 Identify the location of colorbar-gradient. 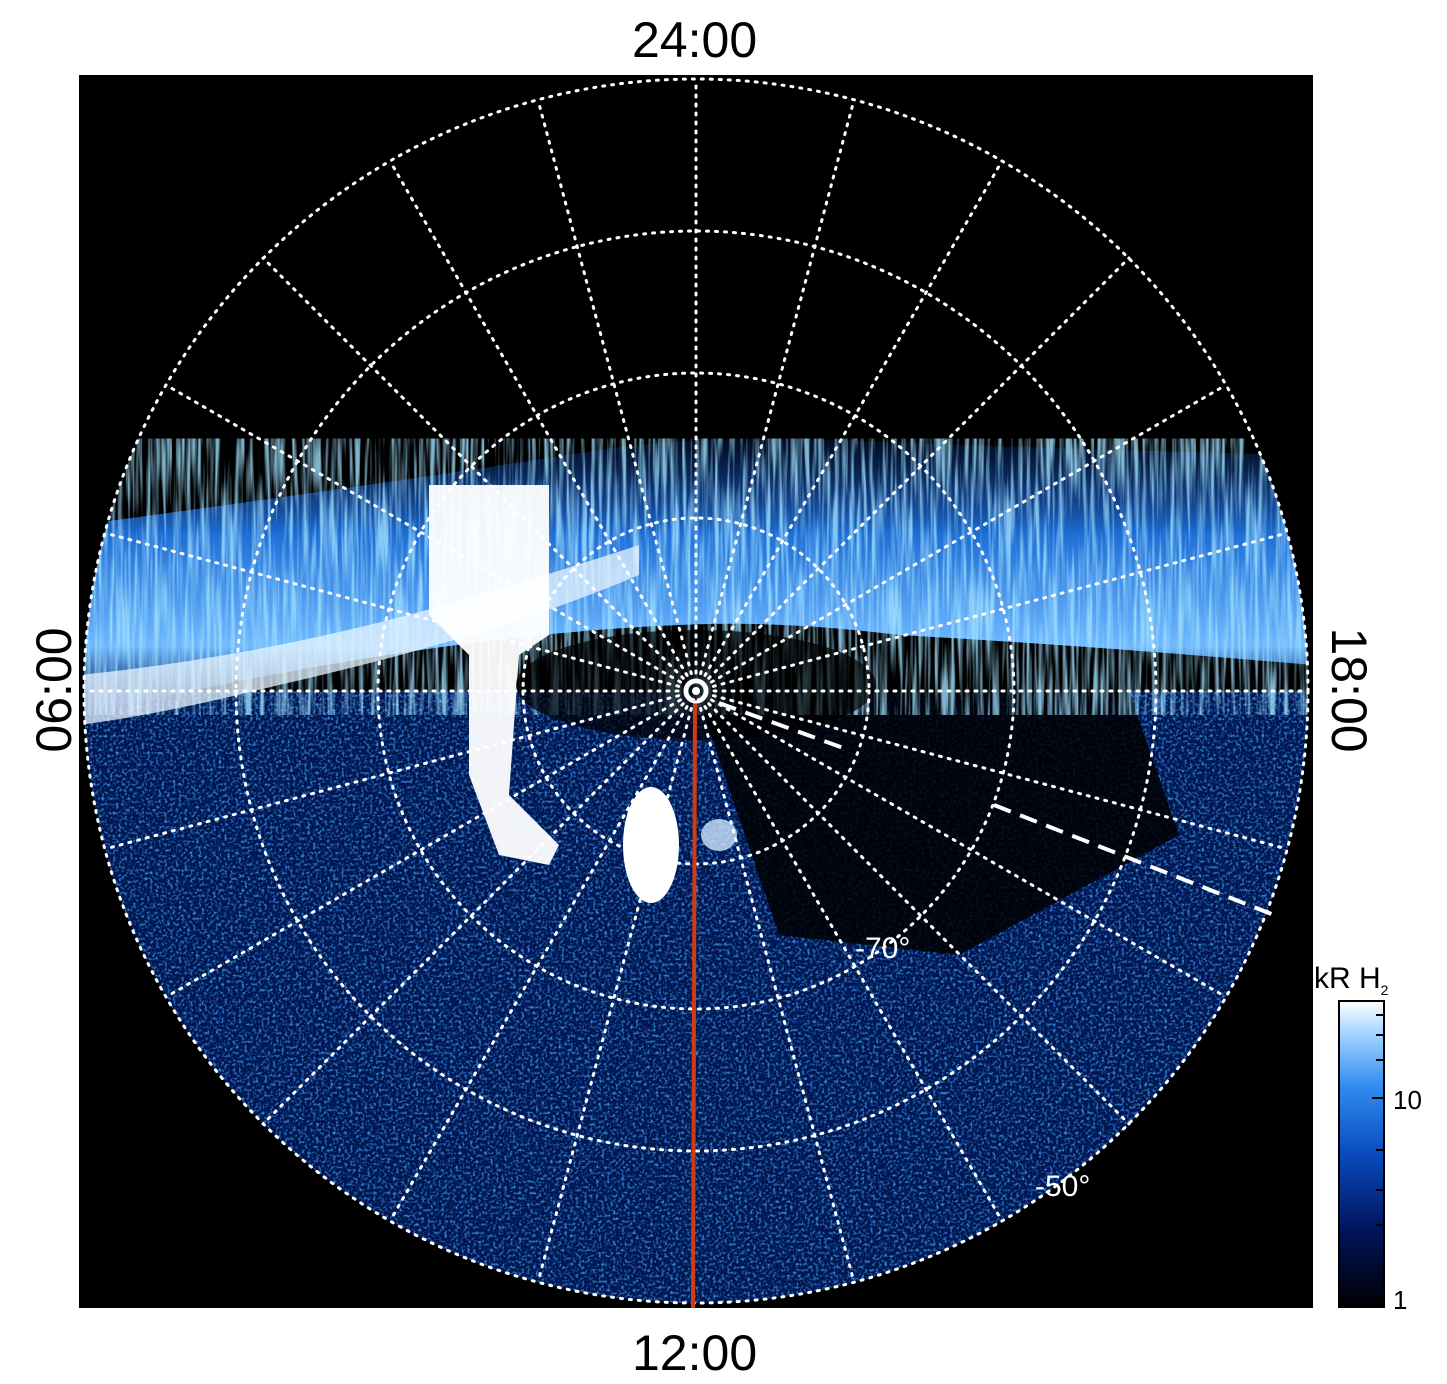
(1361, 1154).